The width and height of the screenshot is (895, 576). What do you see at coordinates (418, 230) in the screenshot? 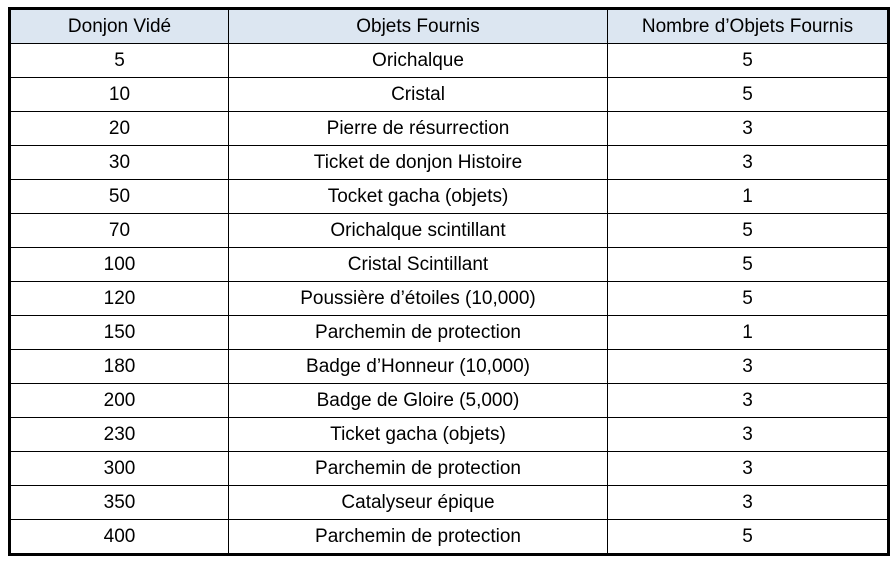
I see `cell-objets-fournis: Orichalque scintillant` at bounding box center [418, 230].